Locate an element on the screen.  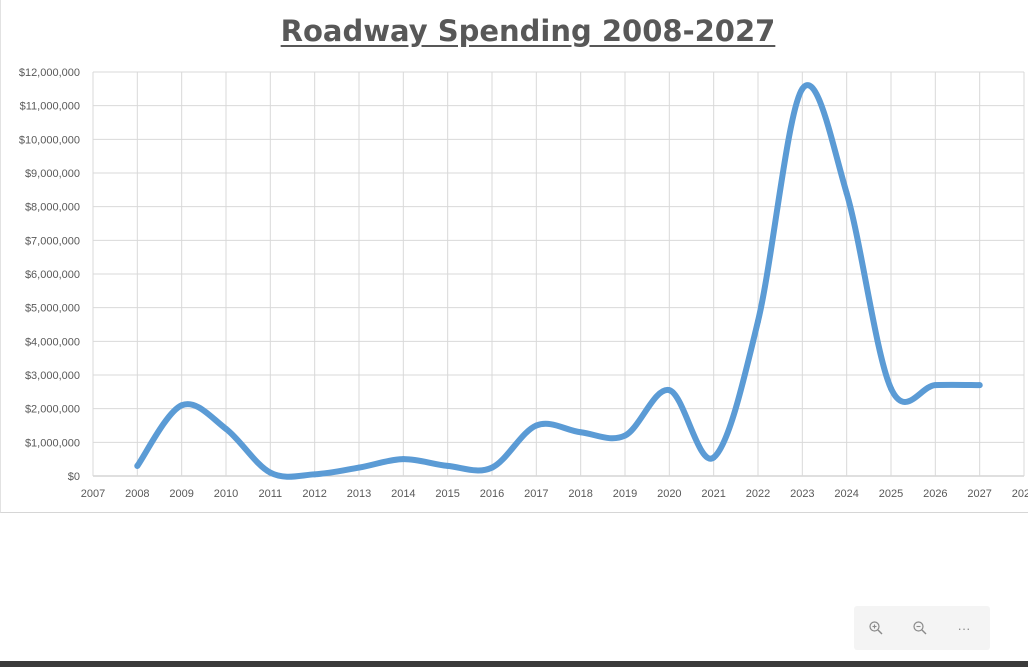
x-tick-label: 2028 is located at coordinates (1020, 494).